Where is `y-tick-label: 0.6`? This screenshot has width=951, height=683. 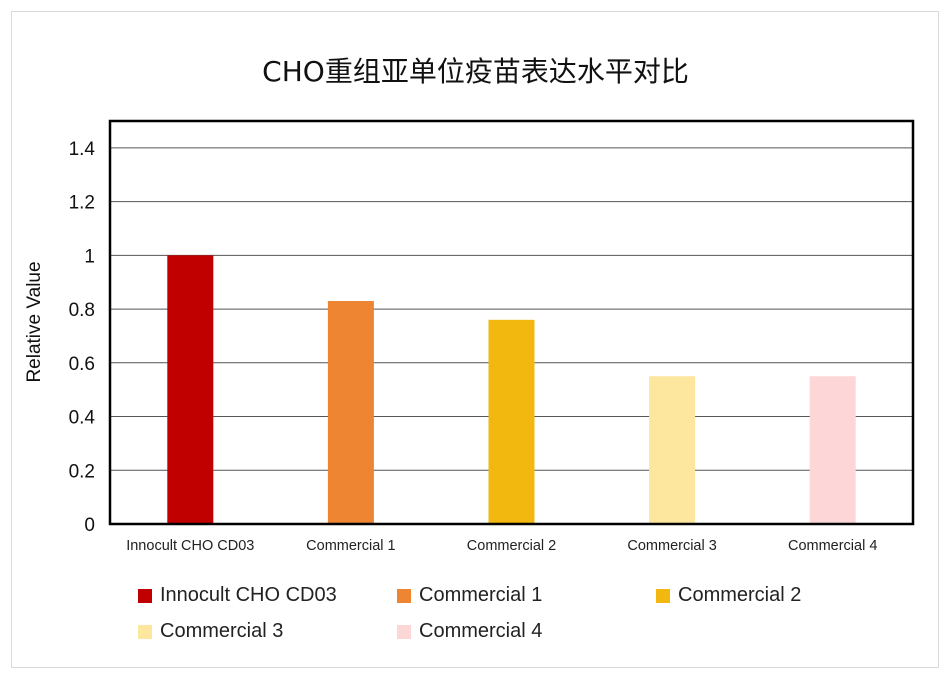
y-tick-label: 0.6 is located at coordinates (82, 364).